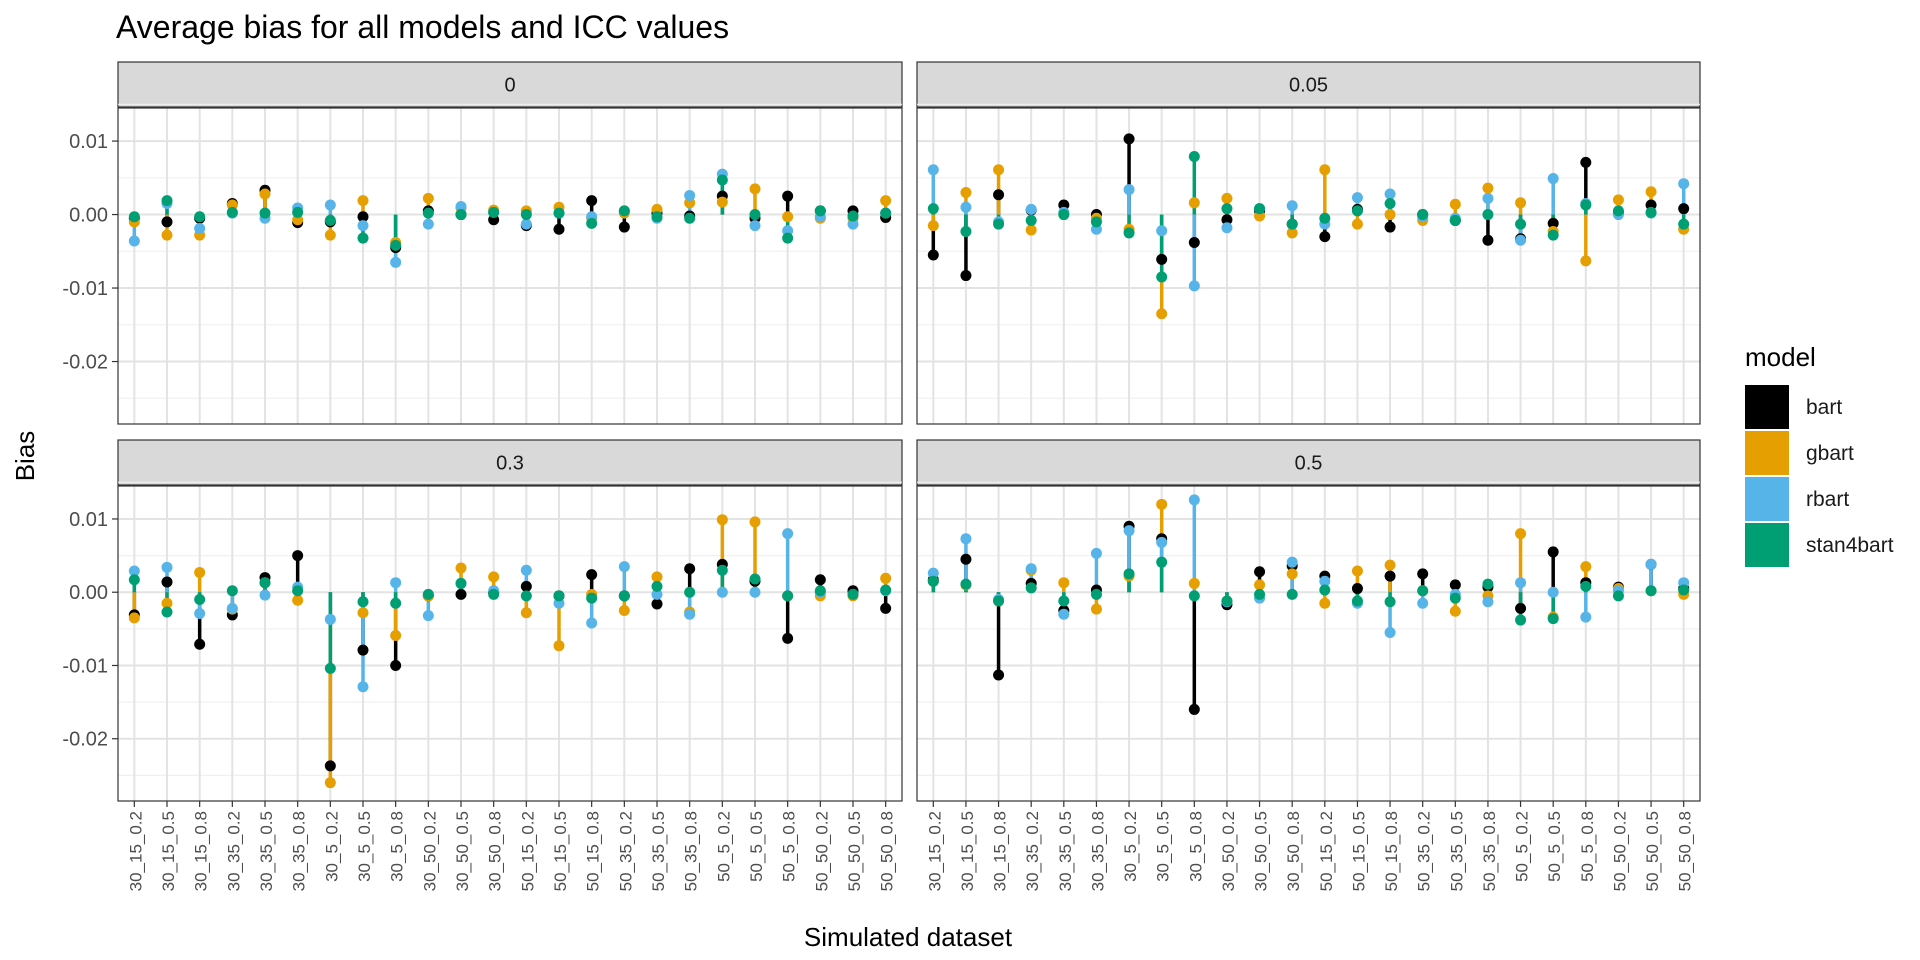 This screenshot has width=1920, height=960. I want to click on x-tick-label: 30_5_0.8, so click(1195, 846).